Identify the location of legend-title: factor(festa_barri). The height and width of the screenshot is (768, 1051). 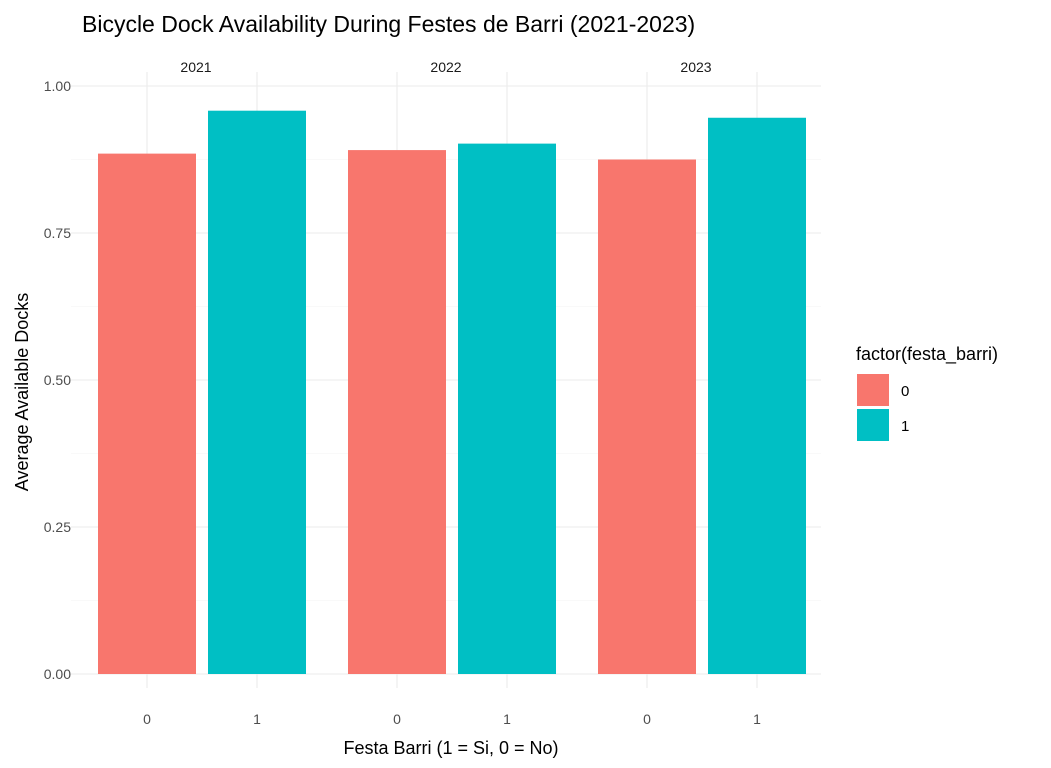
(927, 354).